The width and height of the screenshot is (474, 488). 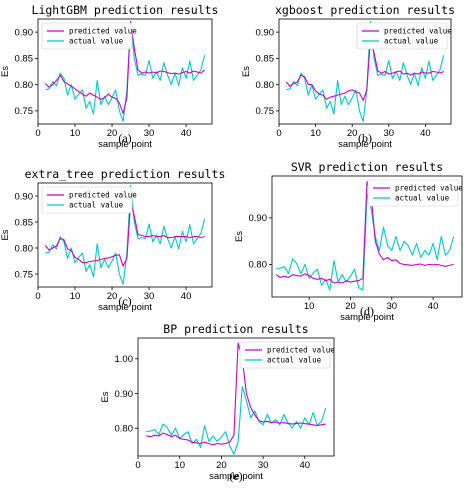 I want to click on chart-title: SVR prediction results, so click(x=367, y=167).